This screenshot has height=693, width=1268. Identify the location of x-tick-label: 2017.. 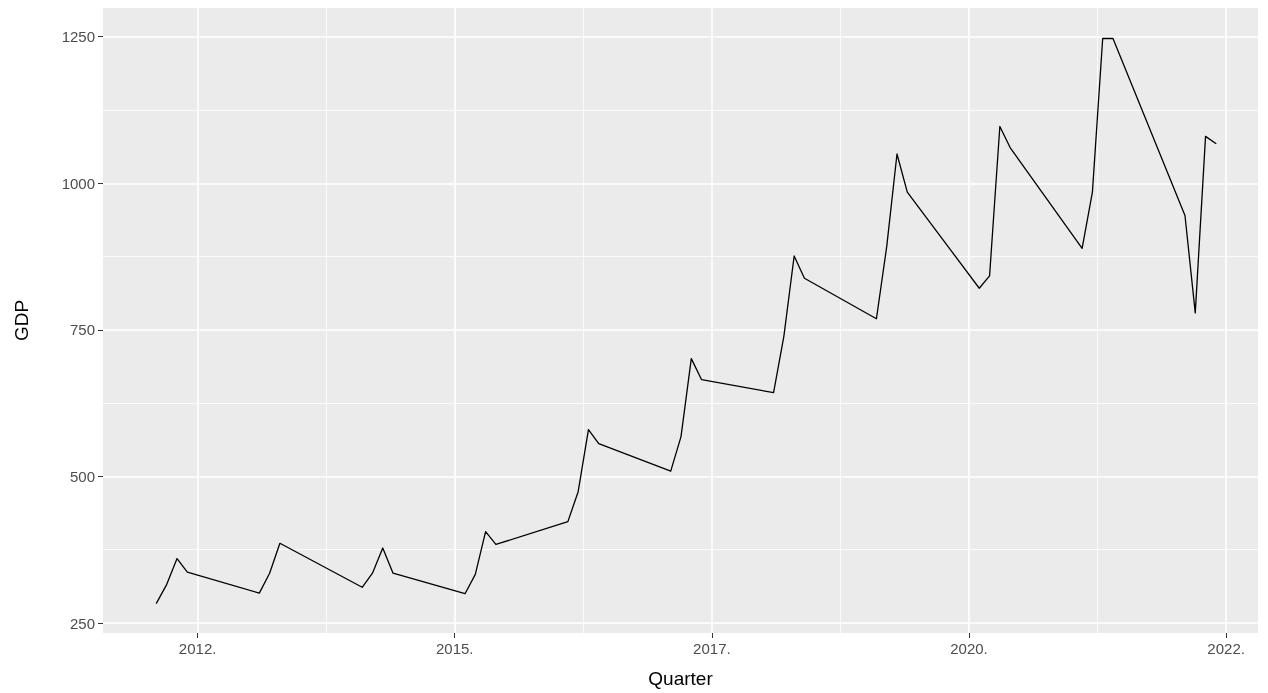
(712, 648).